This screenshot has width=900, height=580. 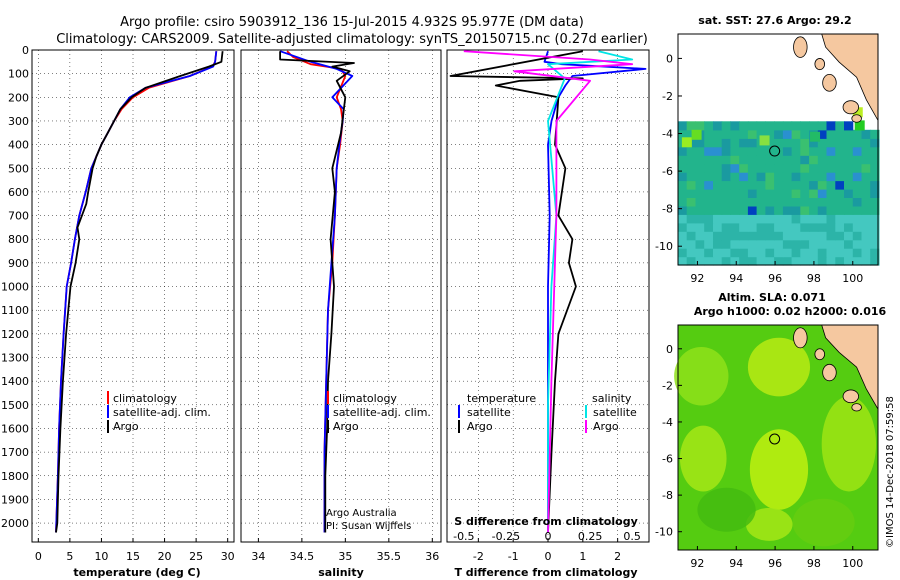 What do you see at coordinates (548, 556) in the screenshot?
I see `x-tick-label: 0` at bounding box center [548, 556].